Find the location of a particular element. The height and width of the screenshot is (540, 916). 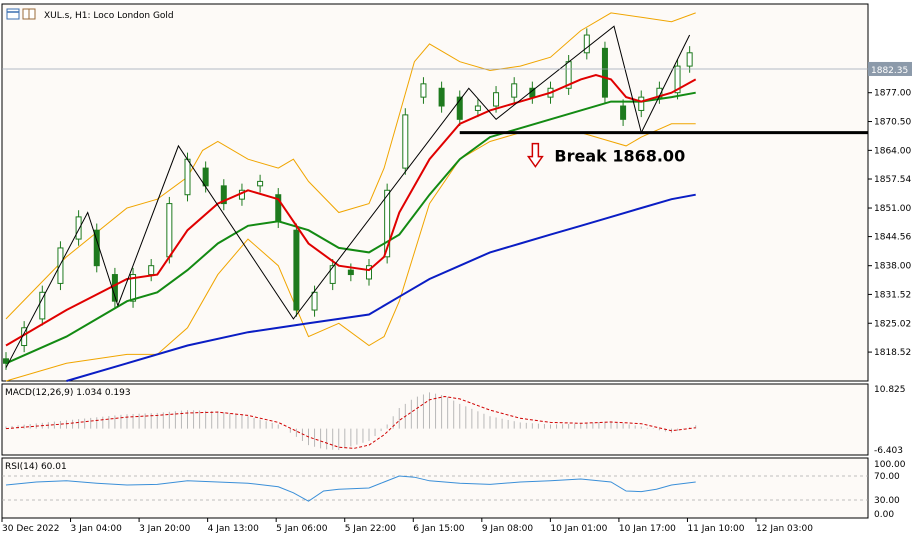

x-tick-label: 3 Jan 20:00 is located at coordinates (165, 529).